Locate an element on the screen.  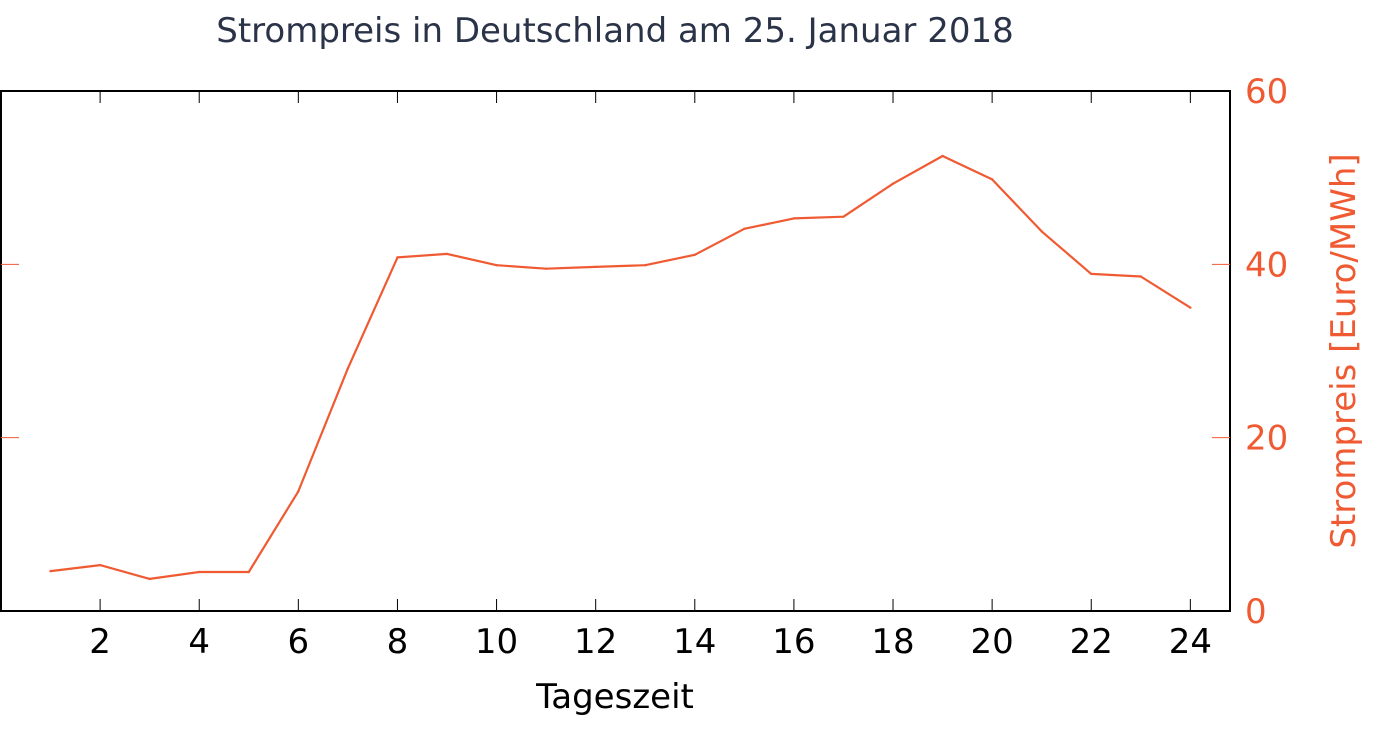
y-axis-label: Strompreis [Euro/MWh] is located at coordinates (1344, 350).